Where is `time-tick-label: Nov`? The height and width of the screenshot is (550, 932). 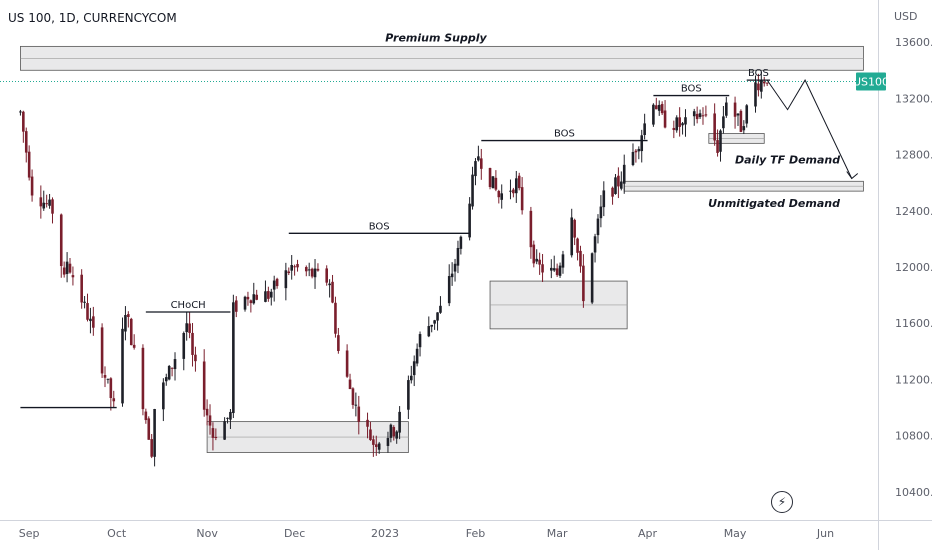
time-tick-label: Nov is located at coordinates (207, 533).